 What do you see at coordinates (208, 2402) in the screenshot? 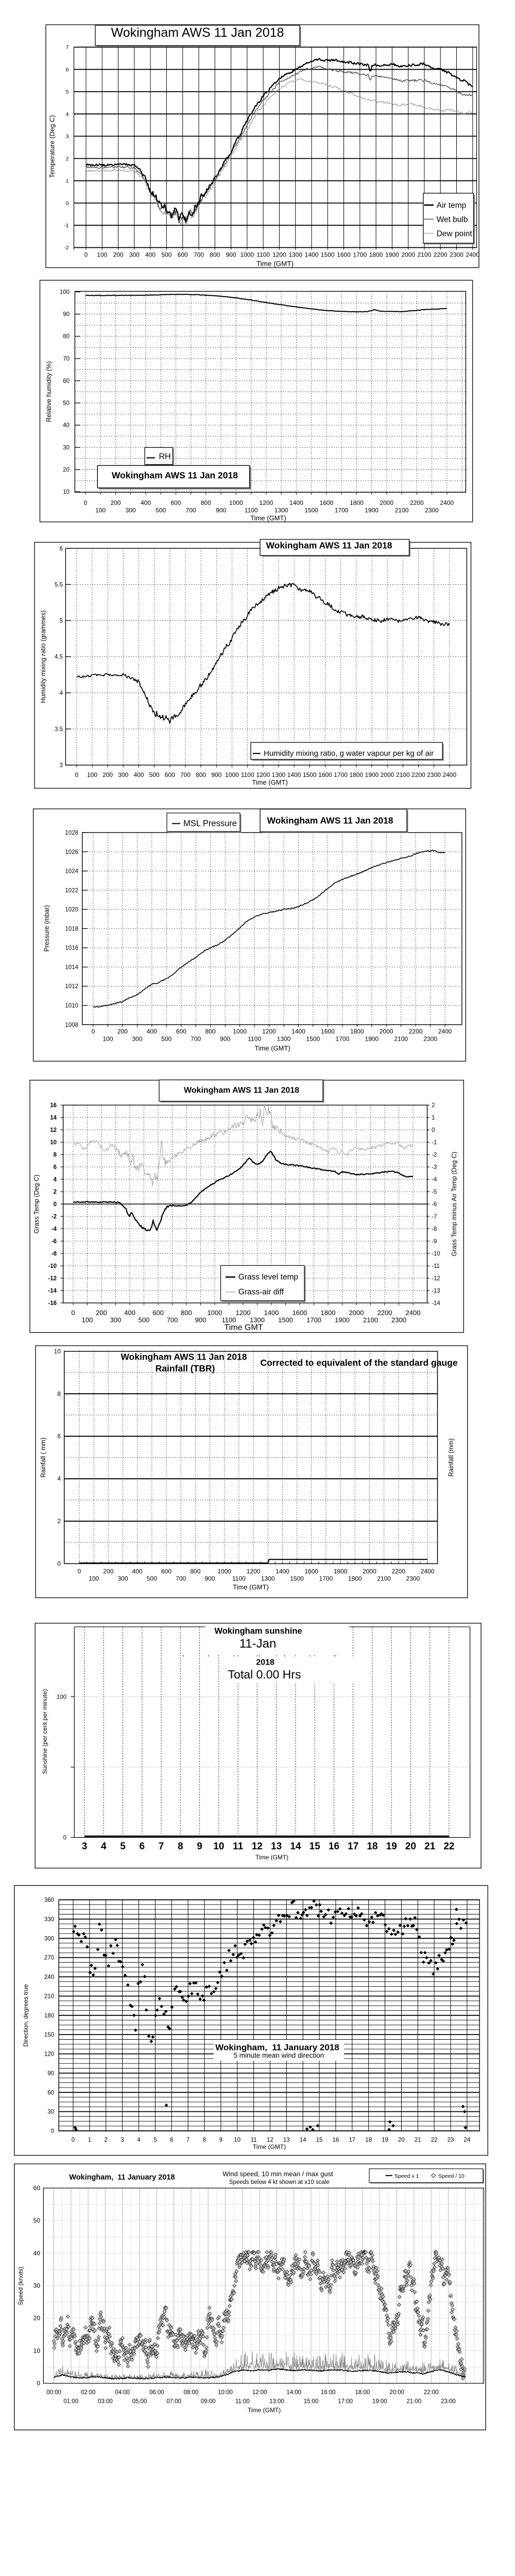
I see `svg-text: 09:00` at bounding box center [208, 2402].